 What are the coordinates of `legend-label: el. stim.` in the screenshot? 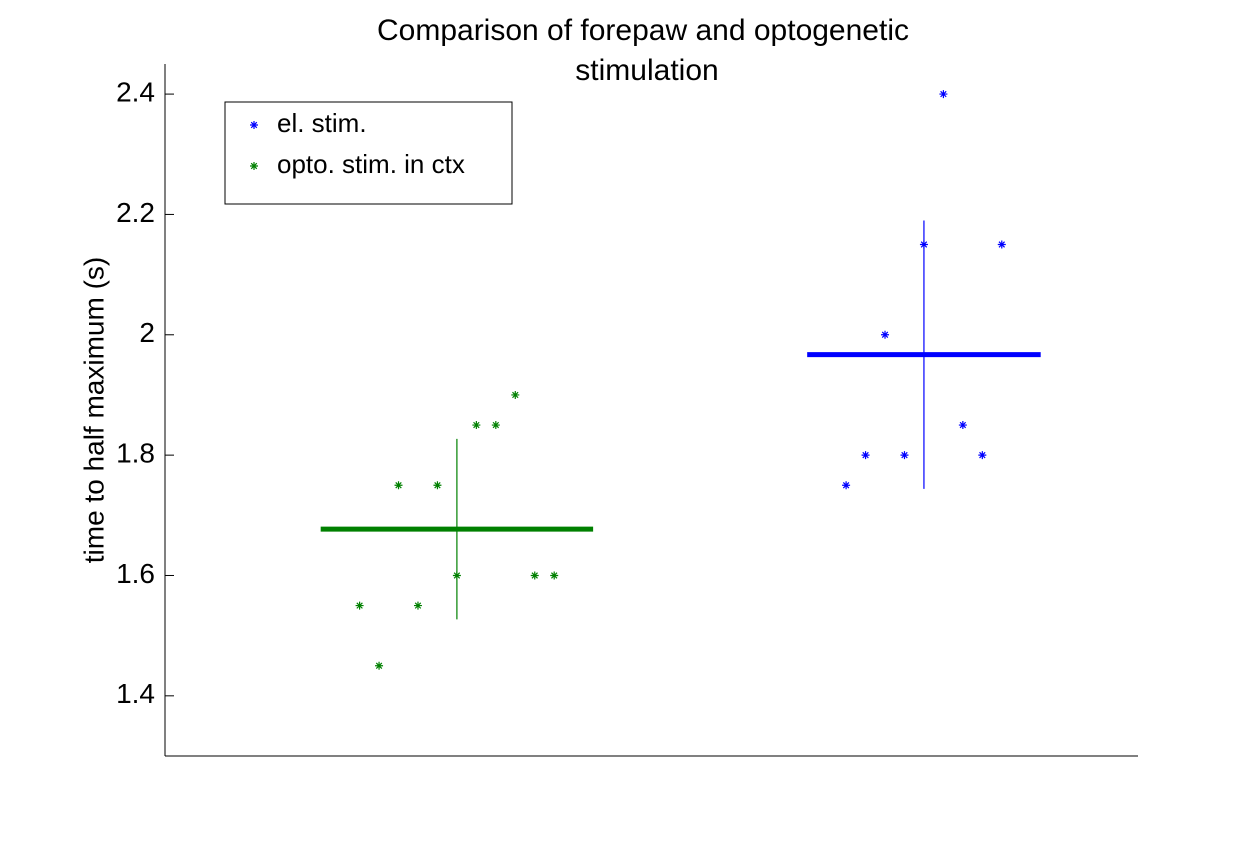 It's located at (322, 123).